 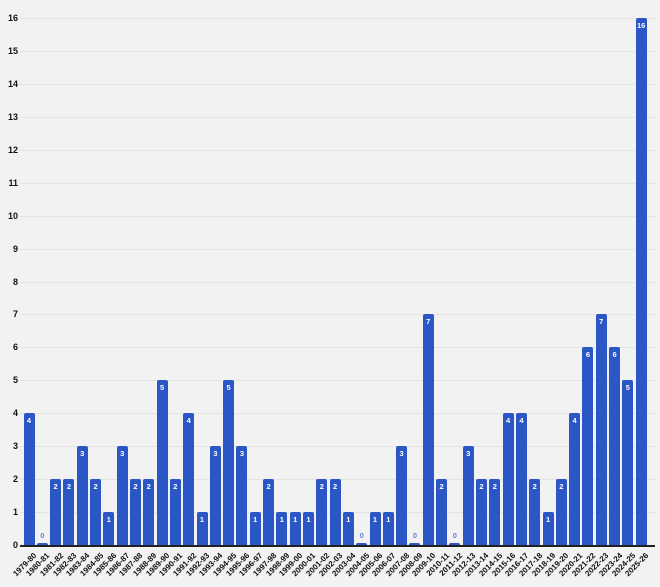 I want to click on y-tick-label: 10, so click(x=12, y=215).